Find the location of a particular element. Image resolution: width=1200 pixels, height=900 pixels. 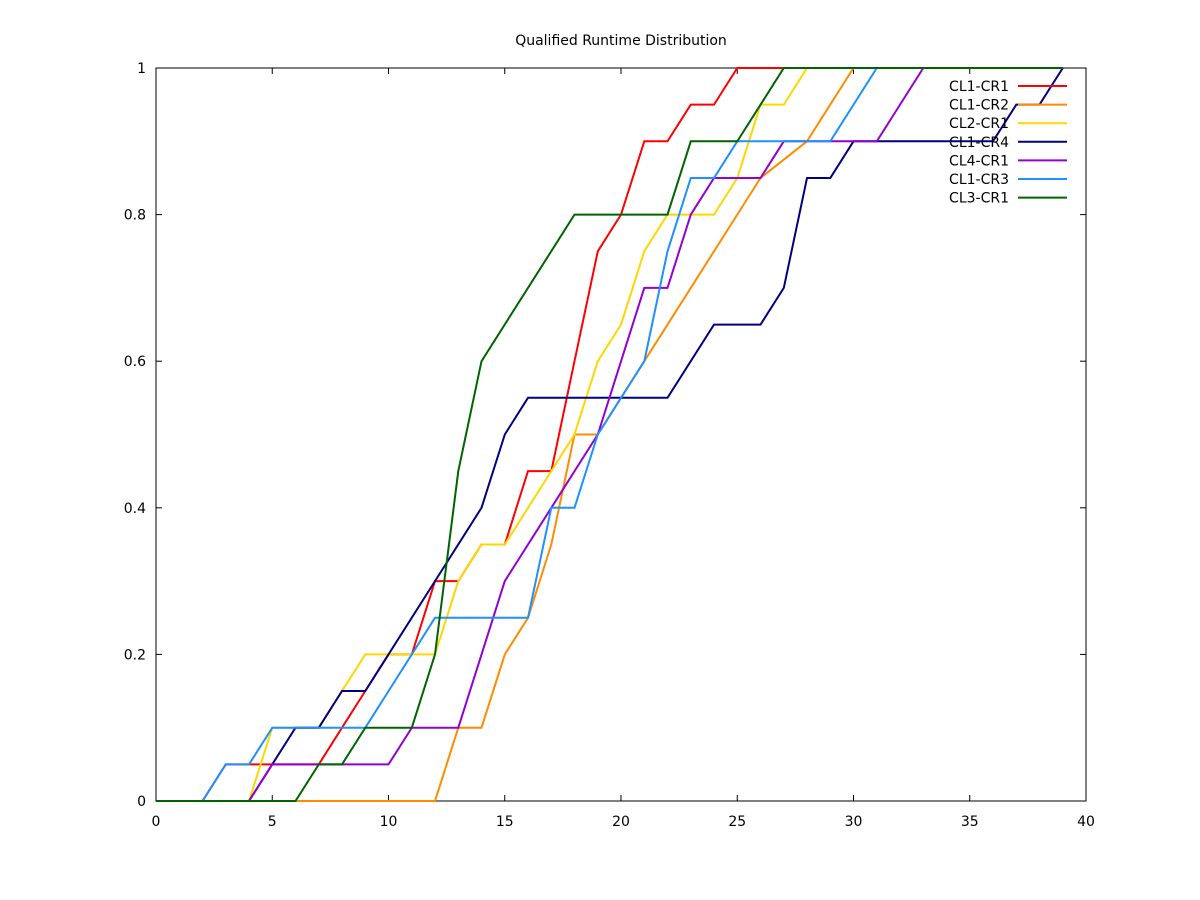

y-tick-label: 0.4 is located at coordinates (135, 509).